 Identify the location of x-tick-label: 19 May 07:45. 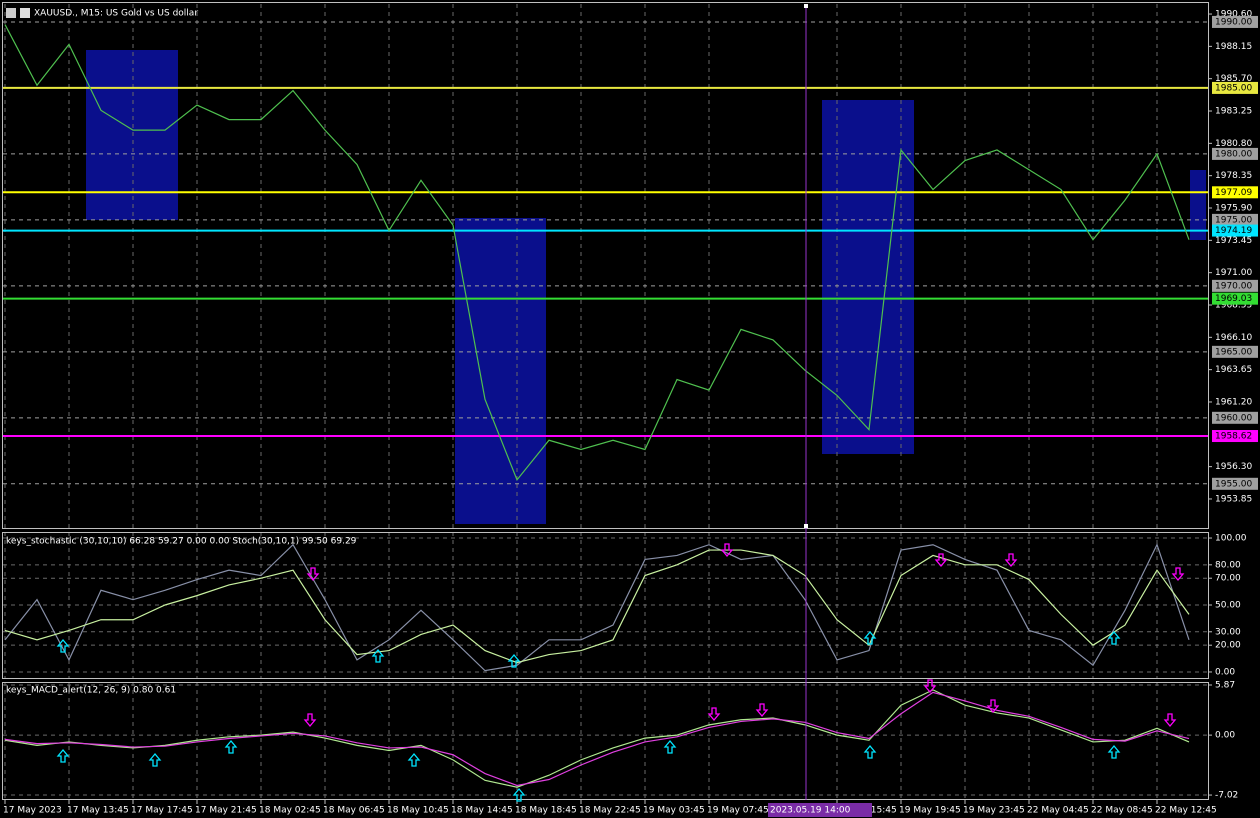
(738, 811).